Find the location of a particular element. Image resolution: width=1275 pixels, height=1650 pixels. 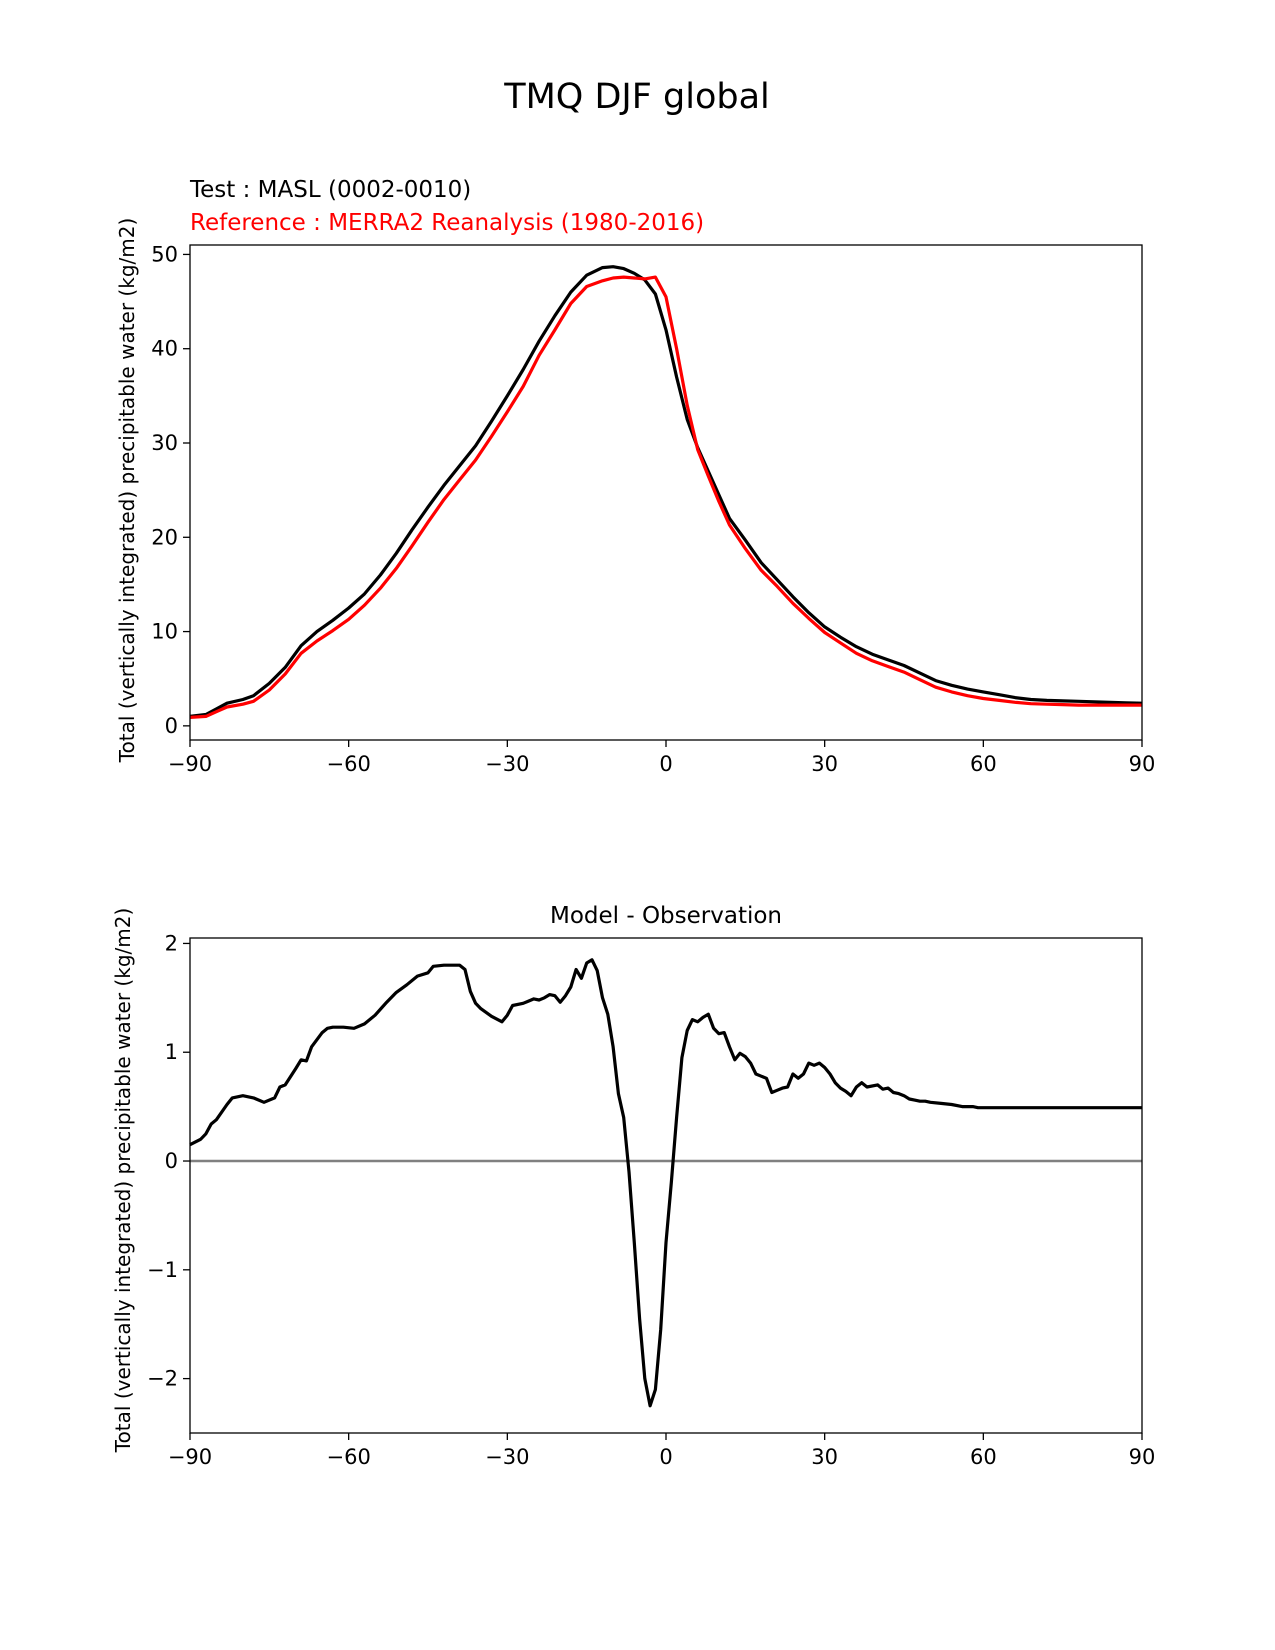

y-tick-label: 30 is located at coordinates (164, 443).